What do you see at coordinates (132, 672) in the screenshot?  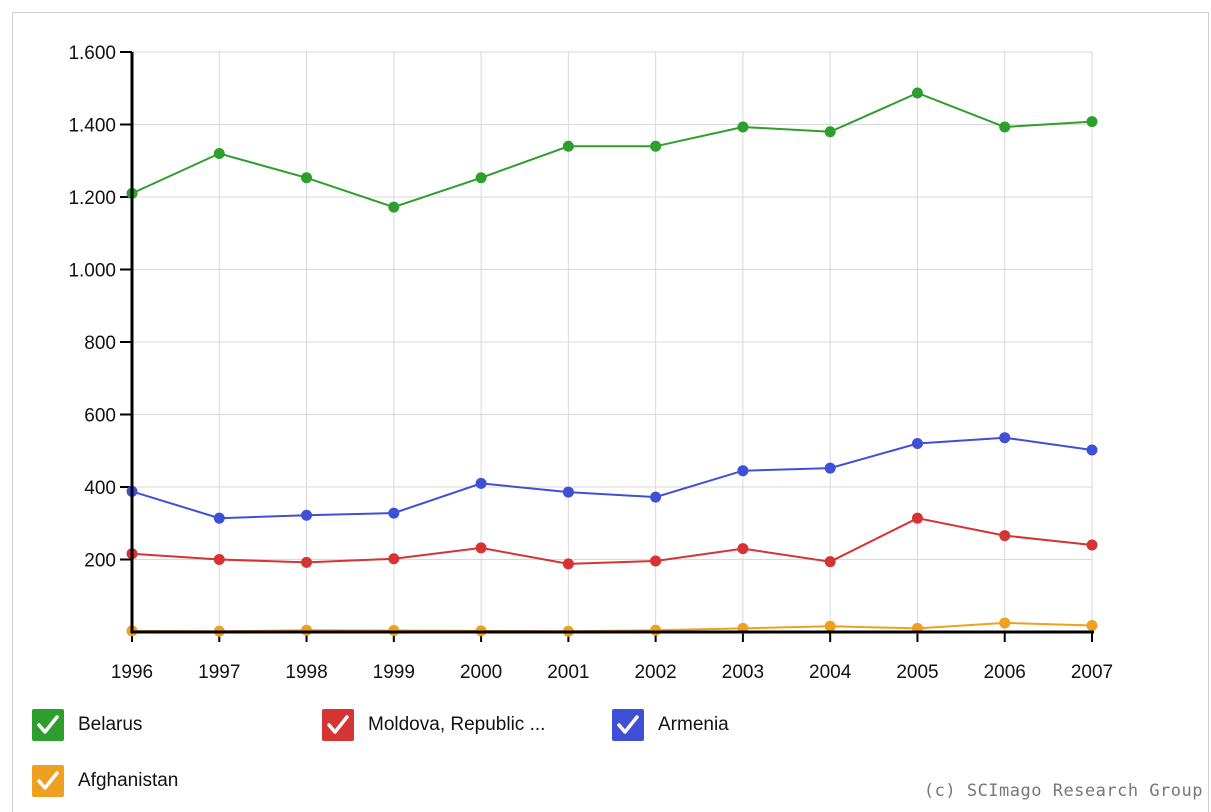 I see `x-tick-label: 1996` at bounding box center [132, 672].